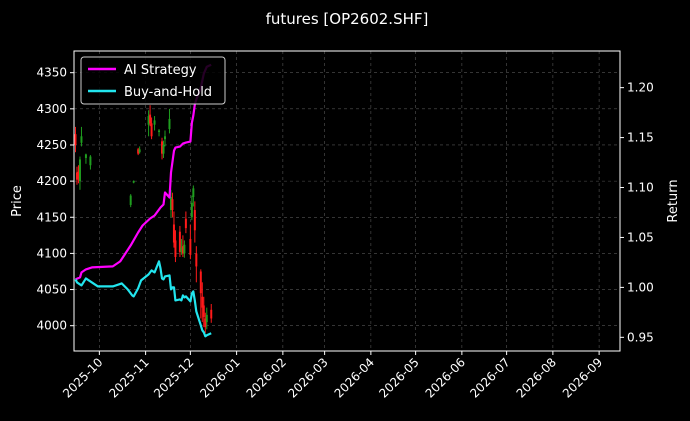 The height and width of the screenshot is (421, 690). Describe the element at coordinates (640, 188) in the screenshot. I see `y-right-tick-label: 1.10` at that location.